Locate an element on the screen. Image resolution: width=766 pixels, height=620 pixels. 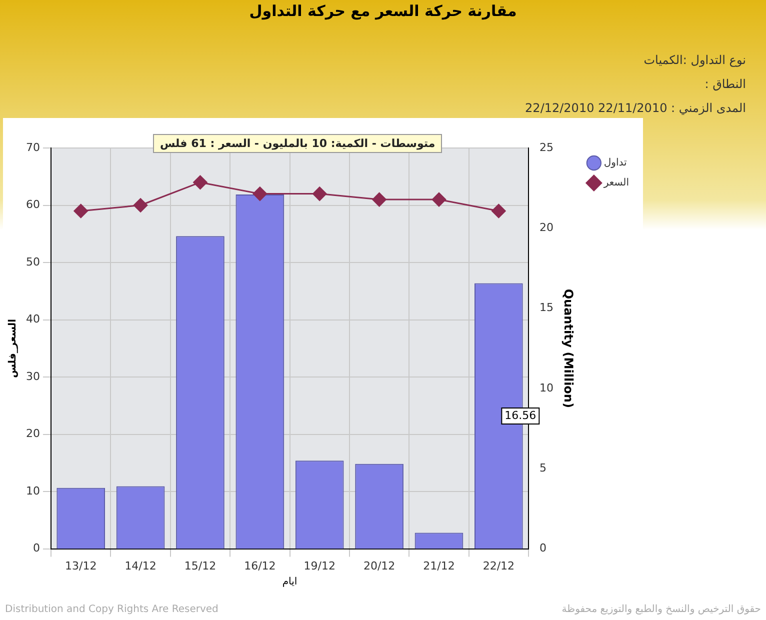
text: Distribution and Copy Rights Are Reserved is located at coordinates (111, 609).